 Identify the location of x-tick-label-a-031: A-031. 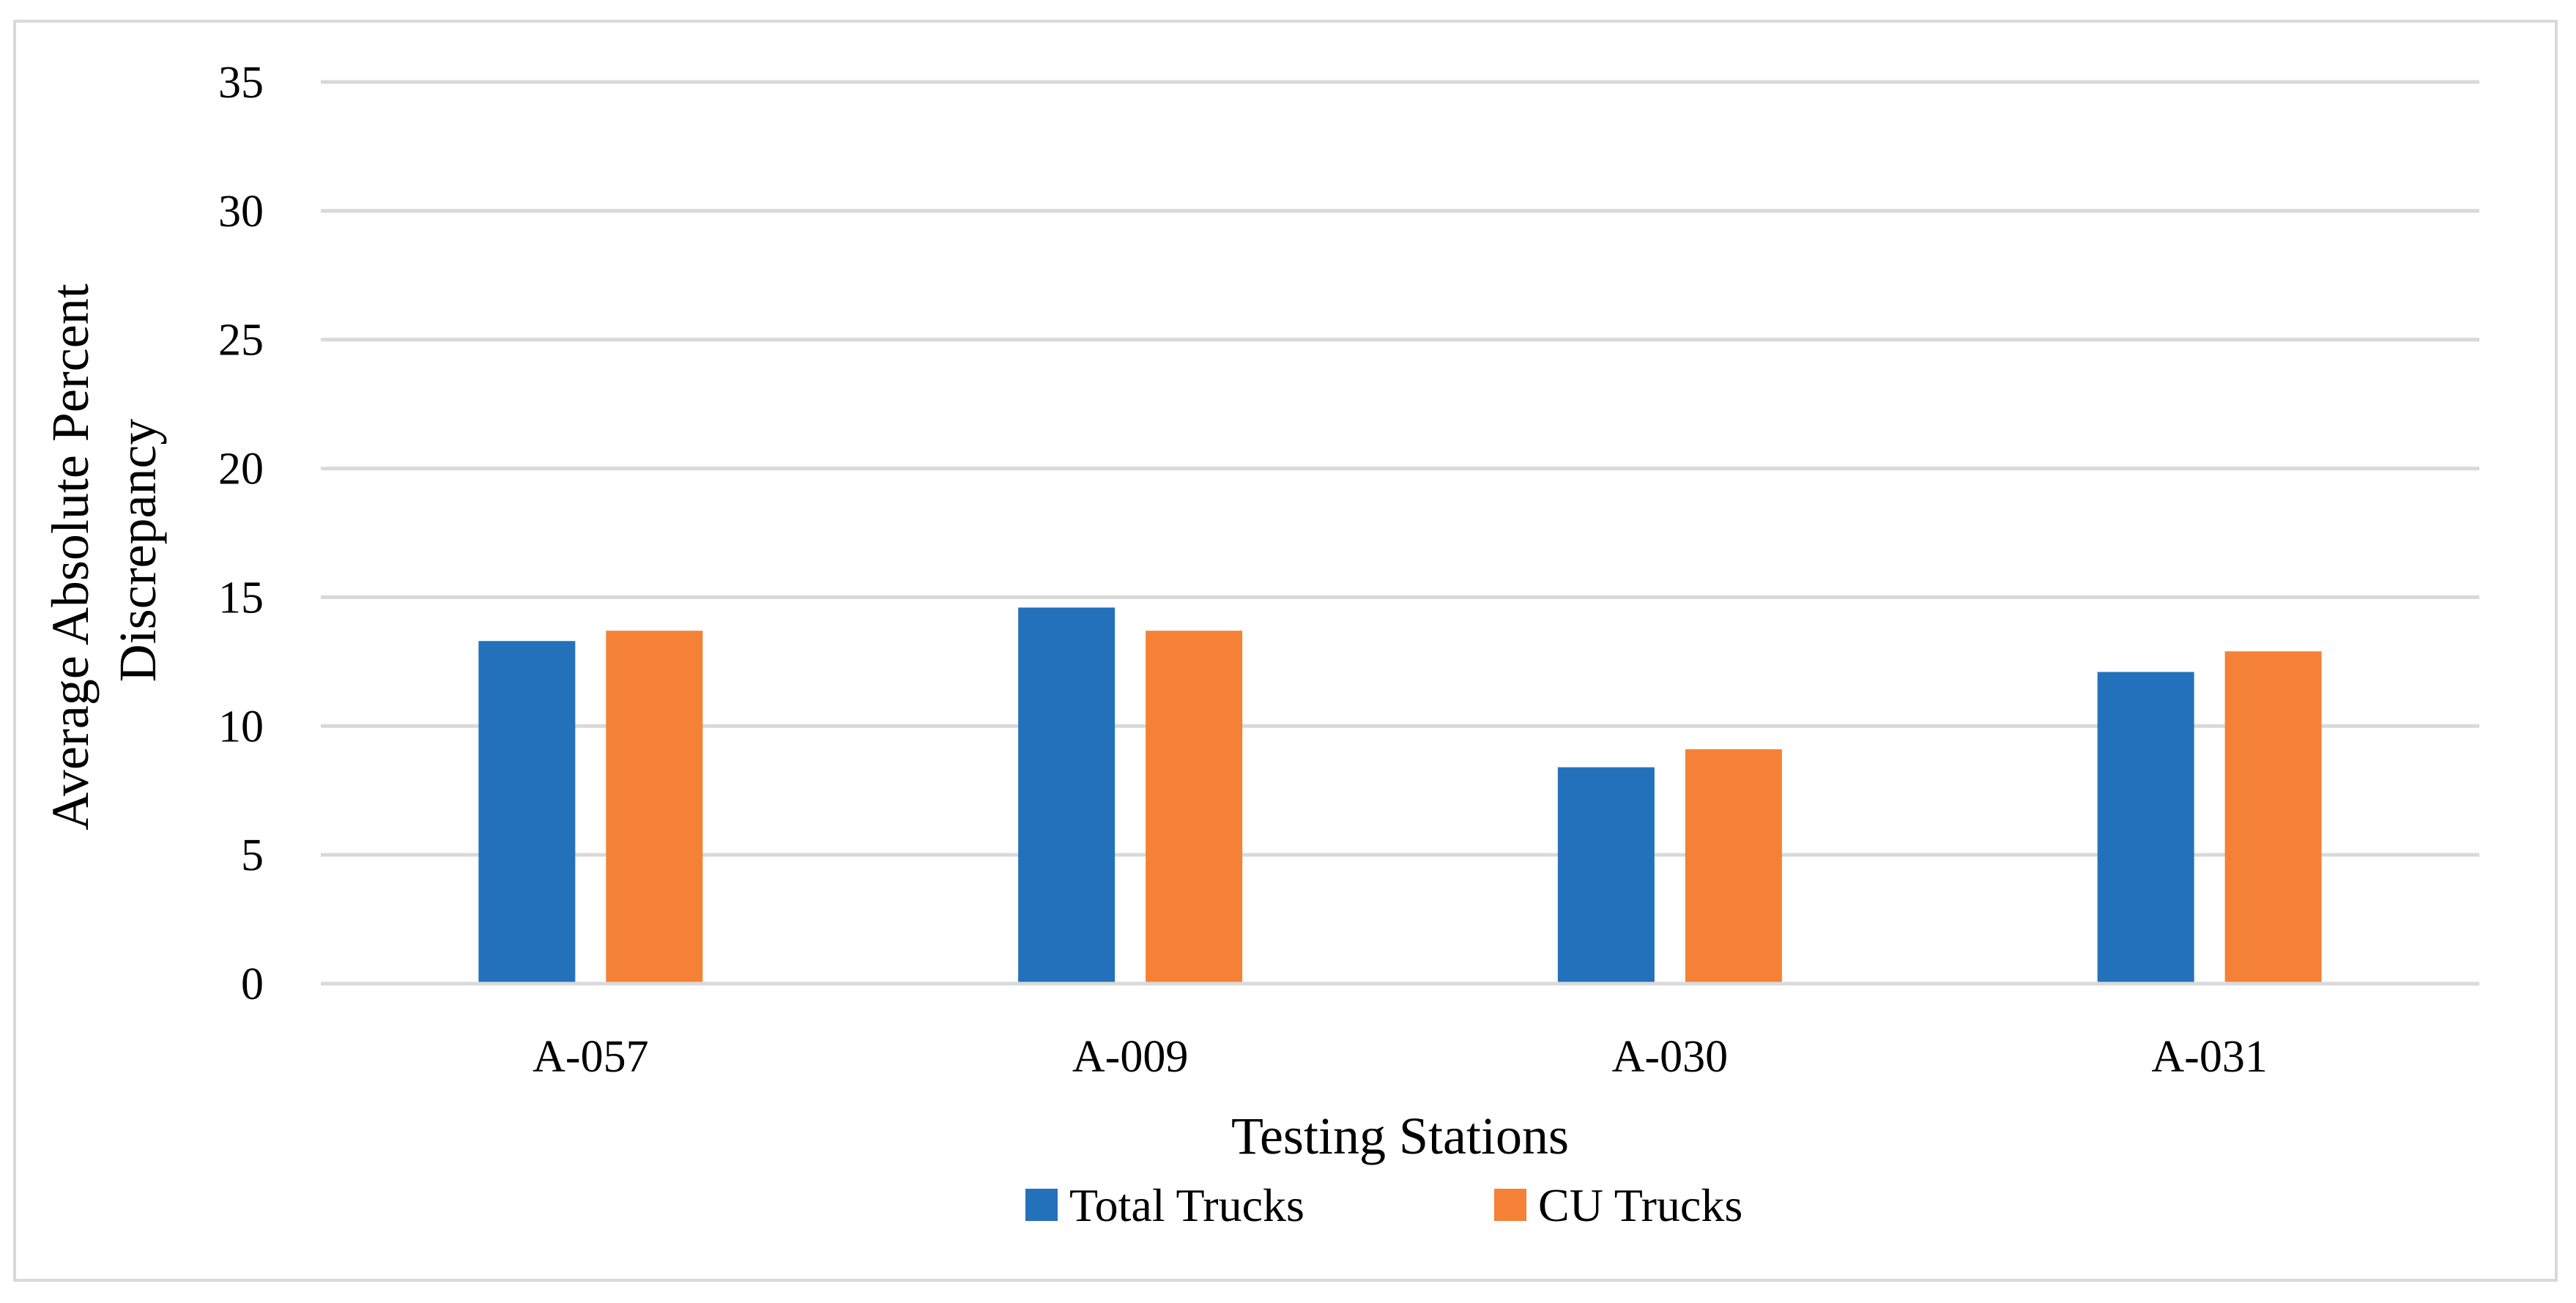
(2209, 1057).